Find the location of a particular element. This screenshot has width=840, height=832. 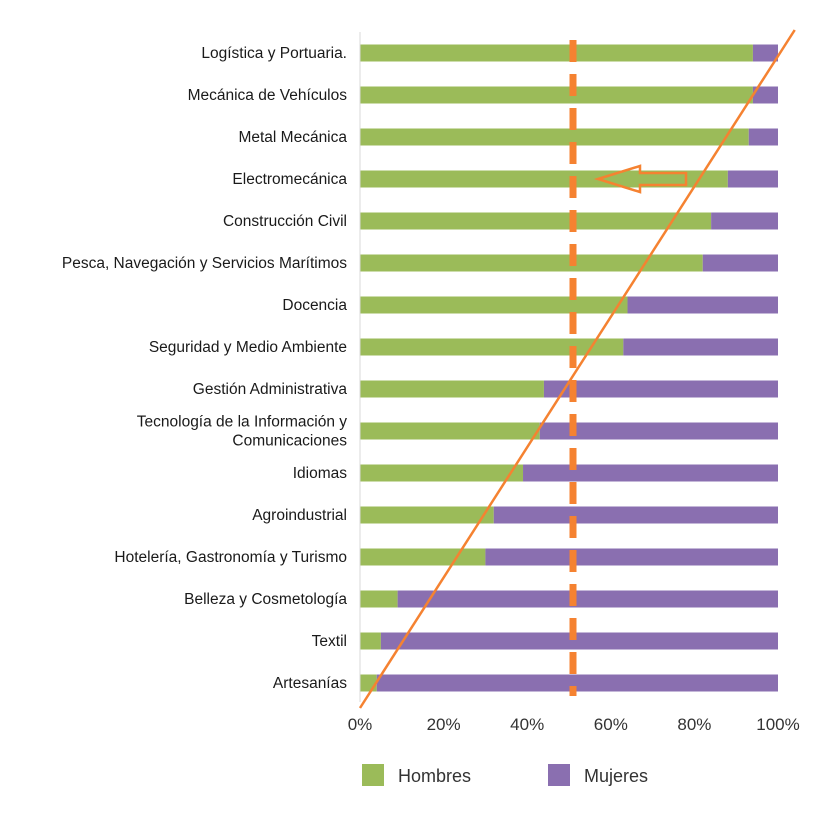

category-label: Artesanías is located at coordinates (310, 683).